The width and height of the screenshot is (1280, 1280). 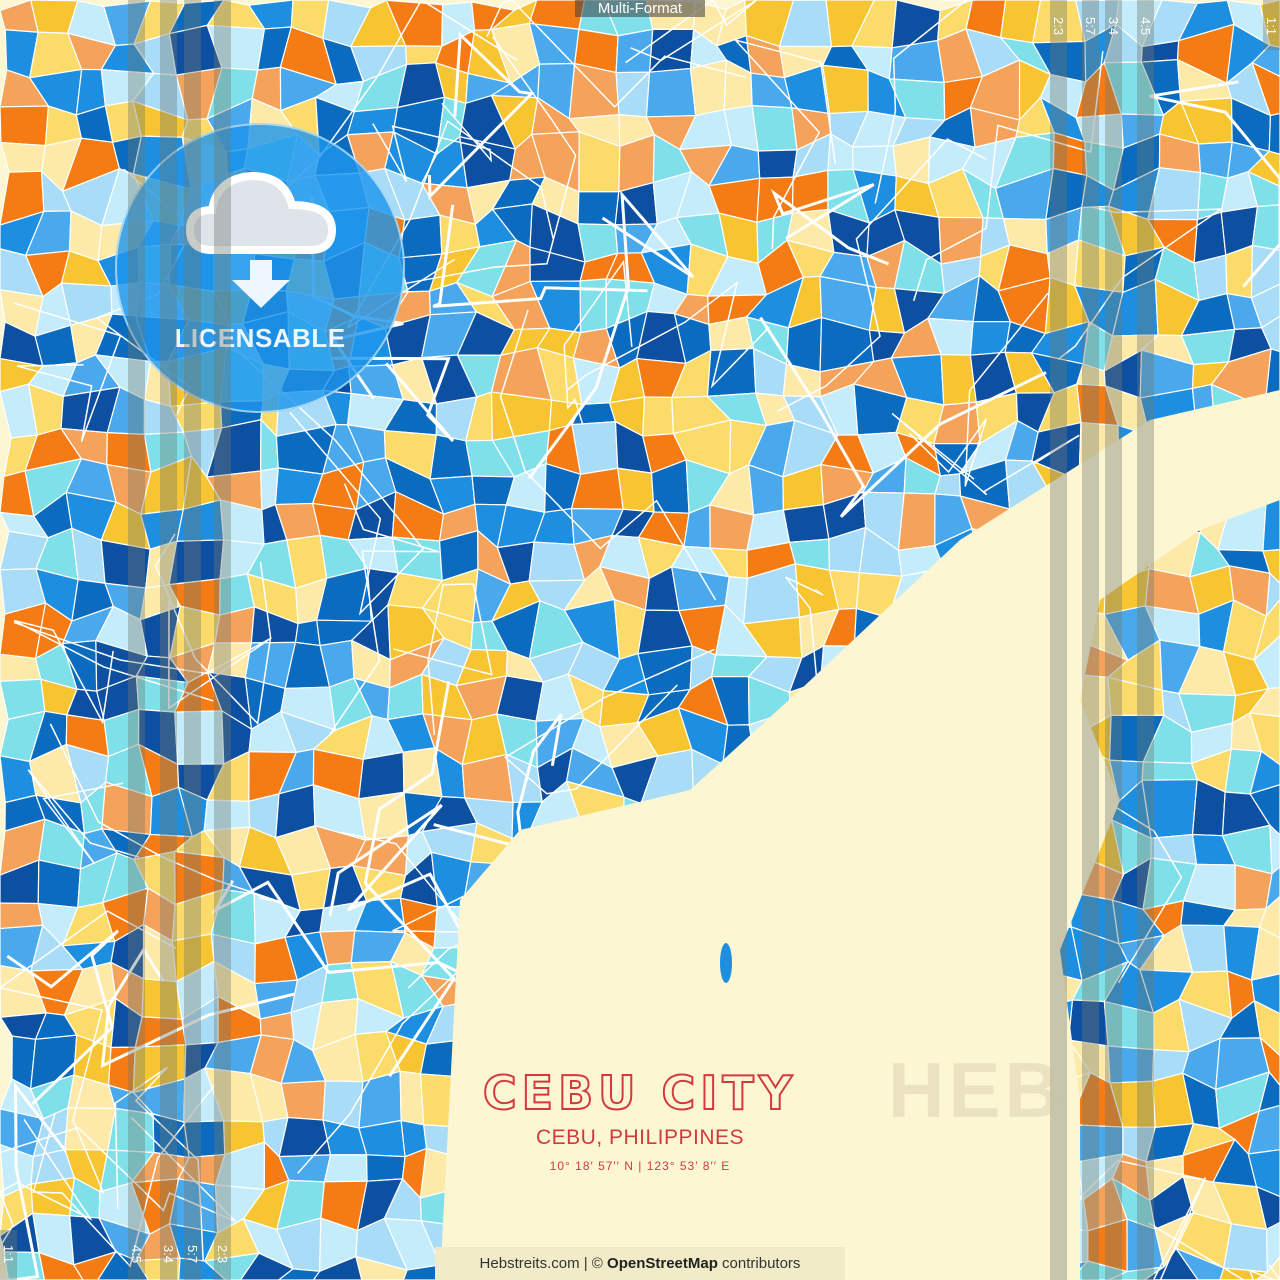 What do you see at coordinates (260, 268) in the screenshot?
I see `licensable-badge: LICENSABLE` at bounding box center [260, 268].